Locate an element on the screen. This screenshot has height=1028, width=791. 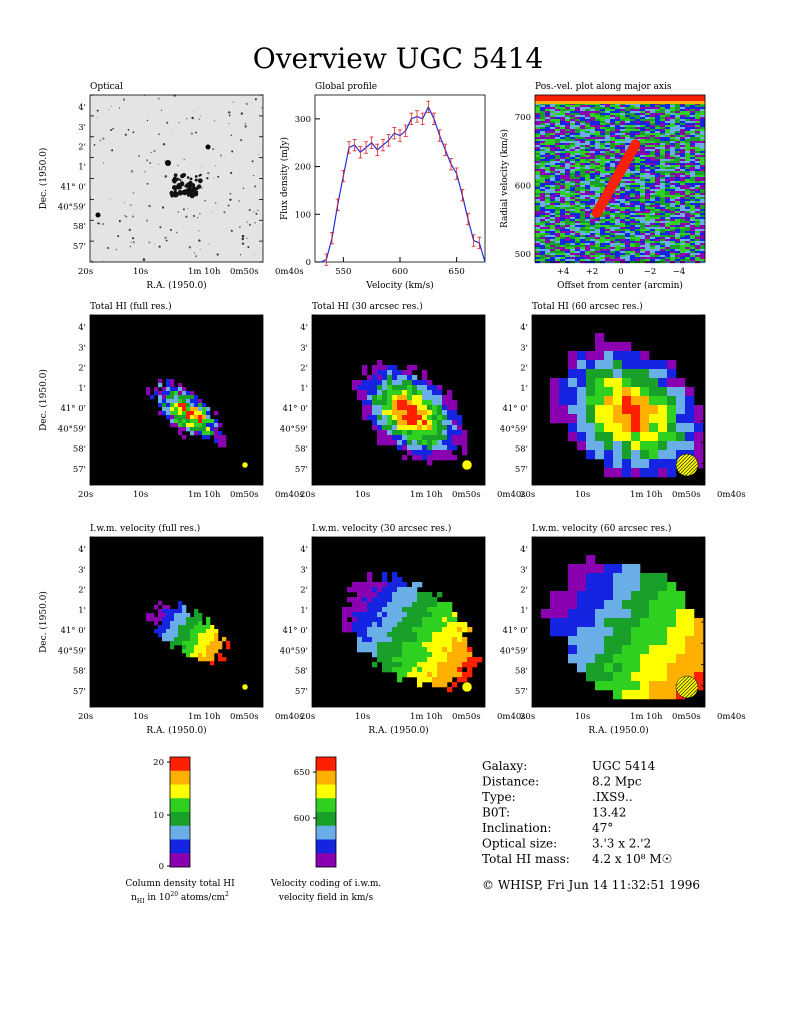
caption-part: atoms/cm is located at coordinates (201, 898).